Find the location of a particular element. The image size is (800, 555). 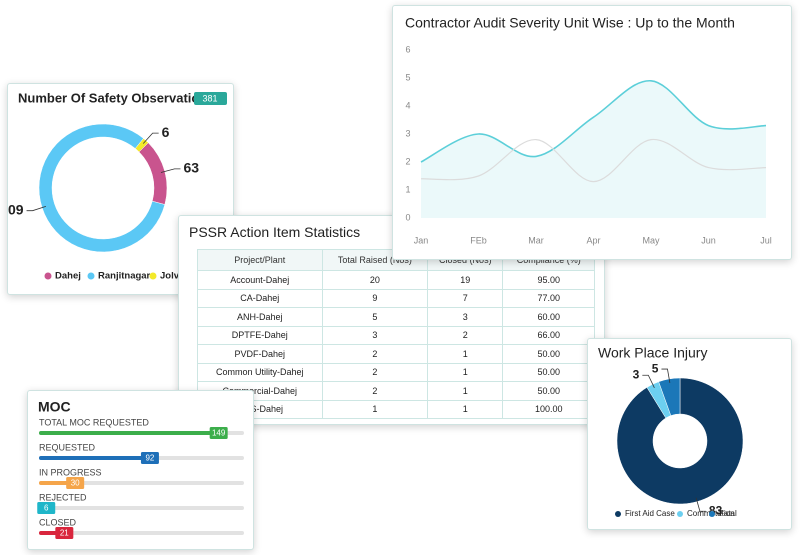

data-label: 92 is located at coordinates (149, 458).